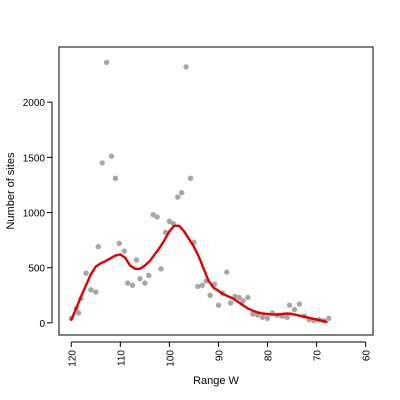 The width and height of the screenshot is (400, 400). Describe the element at coordinates (72, 358) in the screenshot. I see `x-tick-label: 120` at that location.